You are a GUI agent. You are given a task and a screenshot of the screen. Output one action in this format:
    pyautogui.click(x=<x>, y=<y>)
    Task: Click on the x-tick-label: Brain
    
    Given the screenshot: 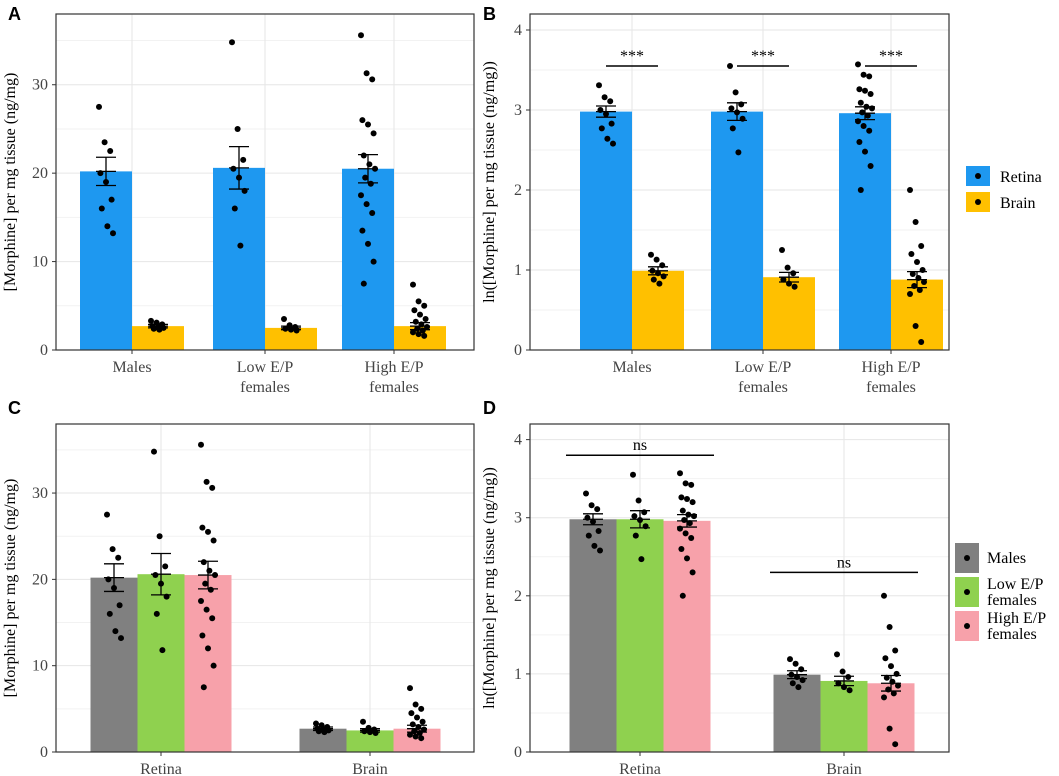 What is the action you would take?
    pyautogui.click(x=844, y=768)
    